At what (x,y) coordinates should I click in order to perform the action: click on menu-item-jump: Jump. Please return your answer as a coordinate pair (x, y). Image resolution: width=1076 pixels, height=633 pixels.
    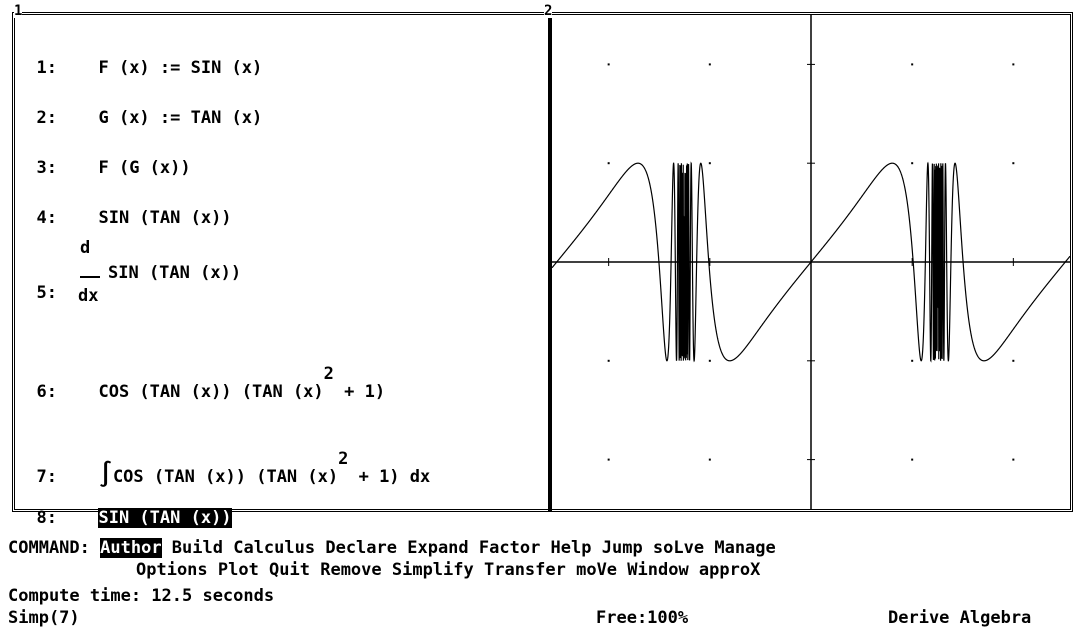
    Looking at the image, I should click on (617, 548).